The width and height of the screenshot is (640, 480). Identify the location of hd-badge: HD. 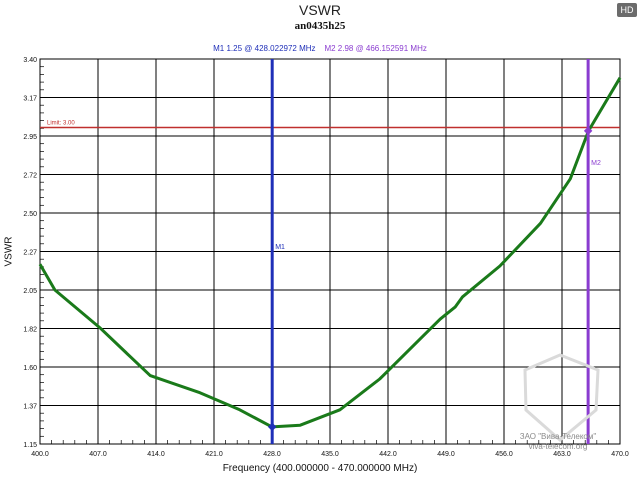
(627, 10).